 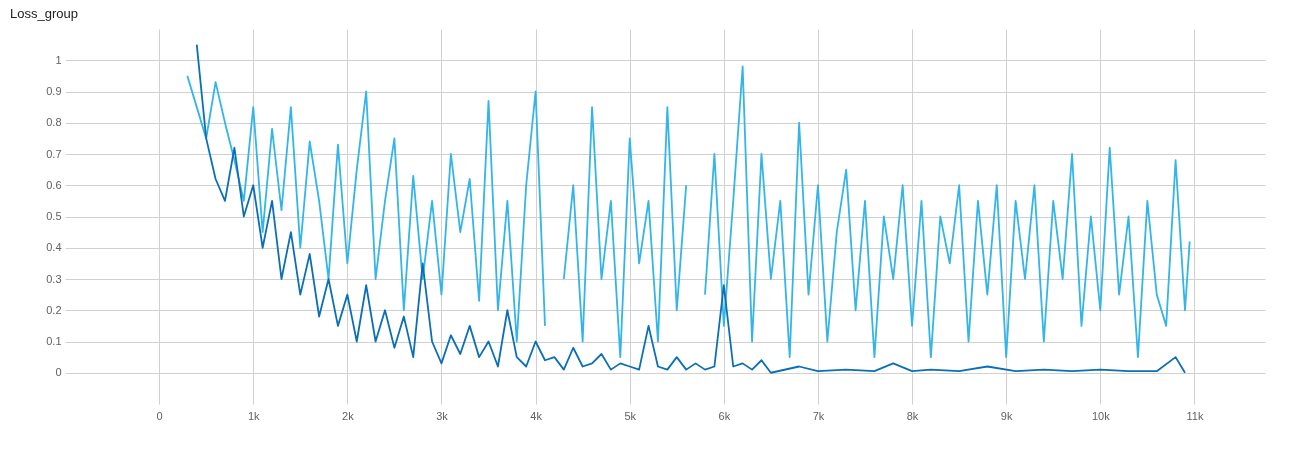 I want to click on x-tick-label: 10k, so click(x=1101, y=415).